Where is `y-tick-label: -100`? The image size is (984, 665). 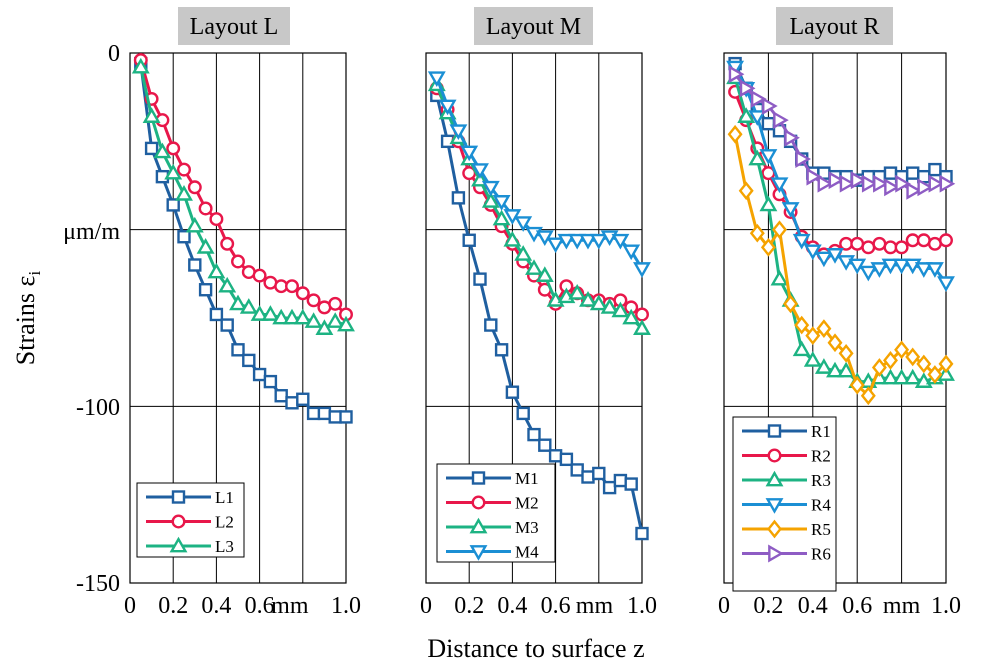
y-tick-label: -100 is located at coordinates (98, 408).